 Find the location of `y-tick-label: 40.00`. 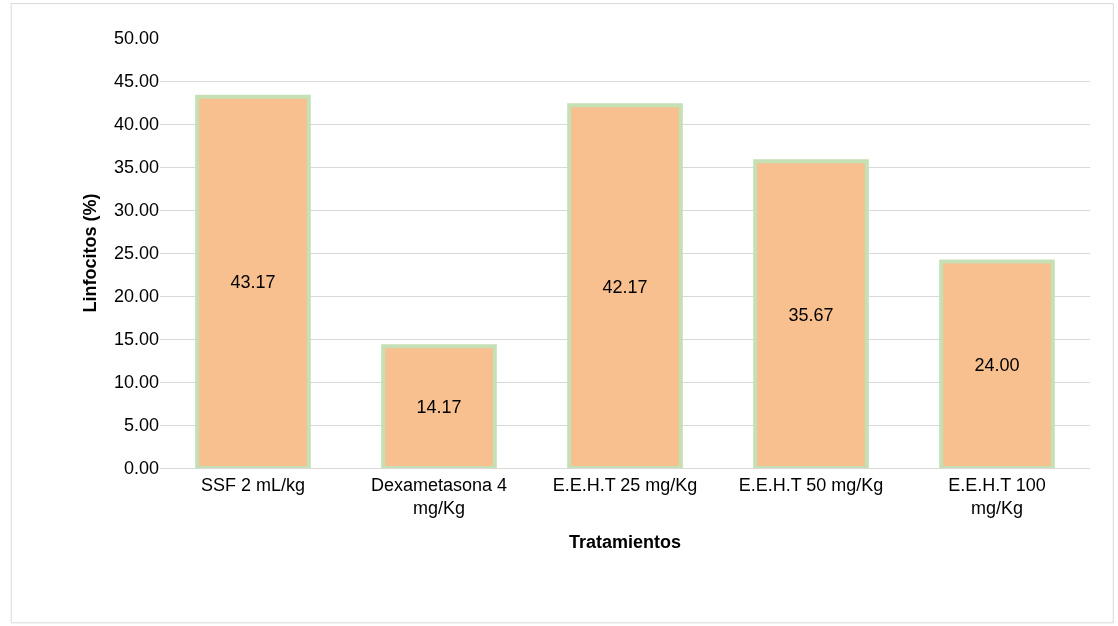

y-tick-label: 40.00 is located at coordinates (136, 124).